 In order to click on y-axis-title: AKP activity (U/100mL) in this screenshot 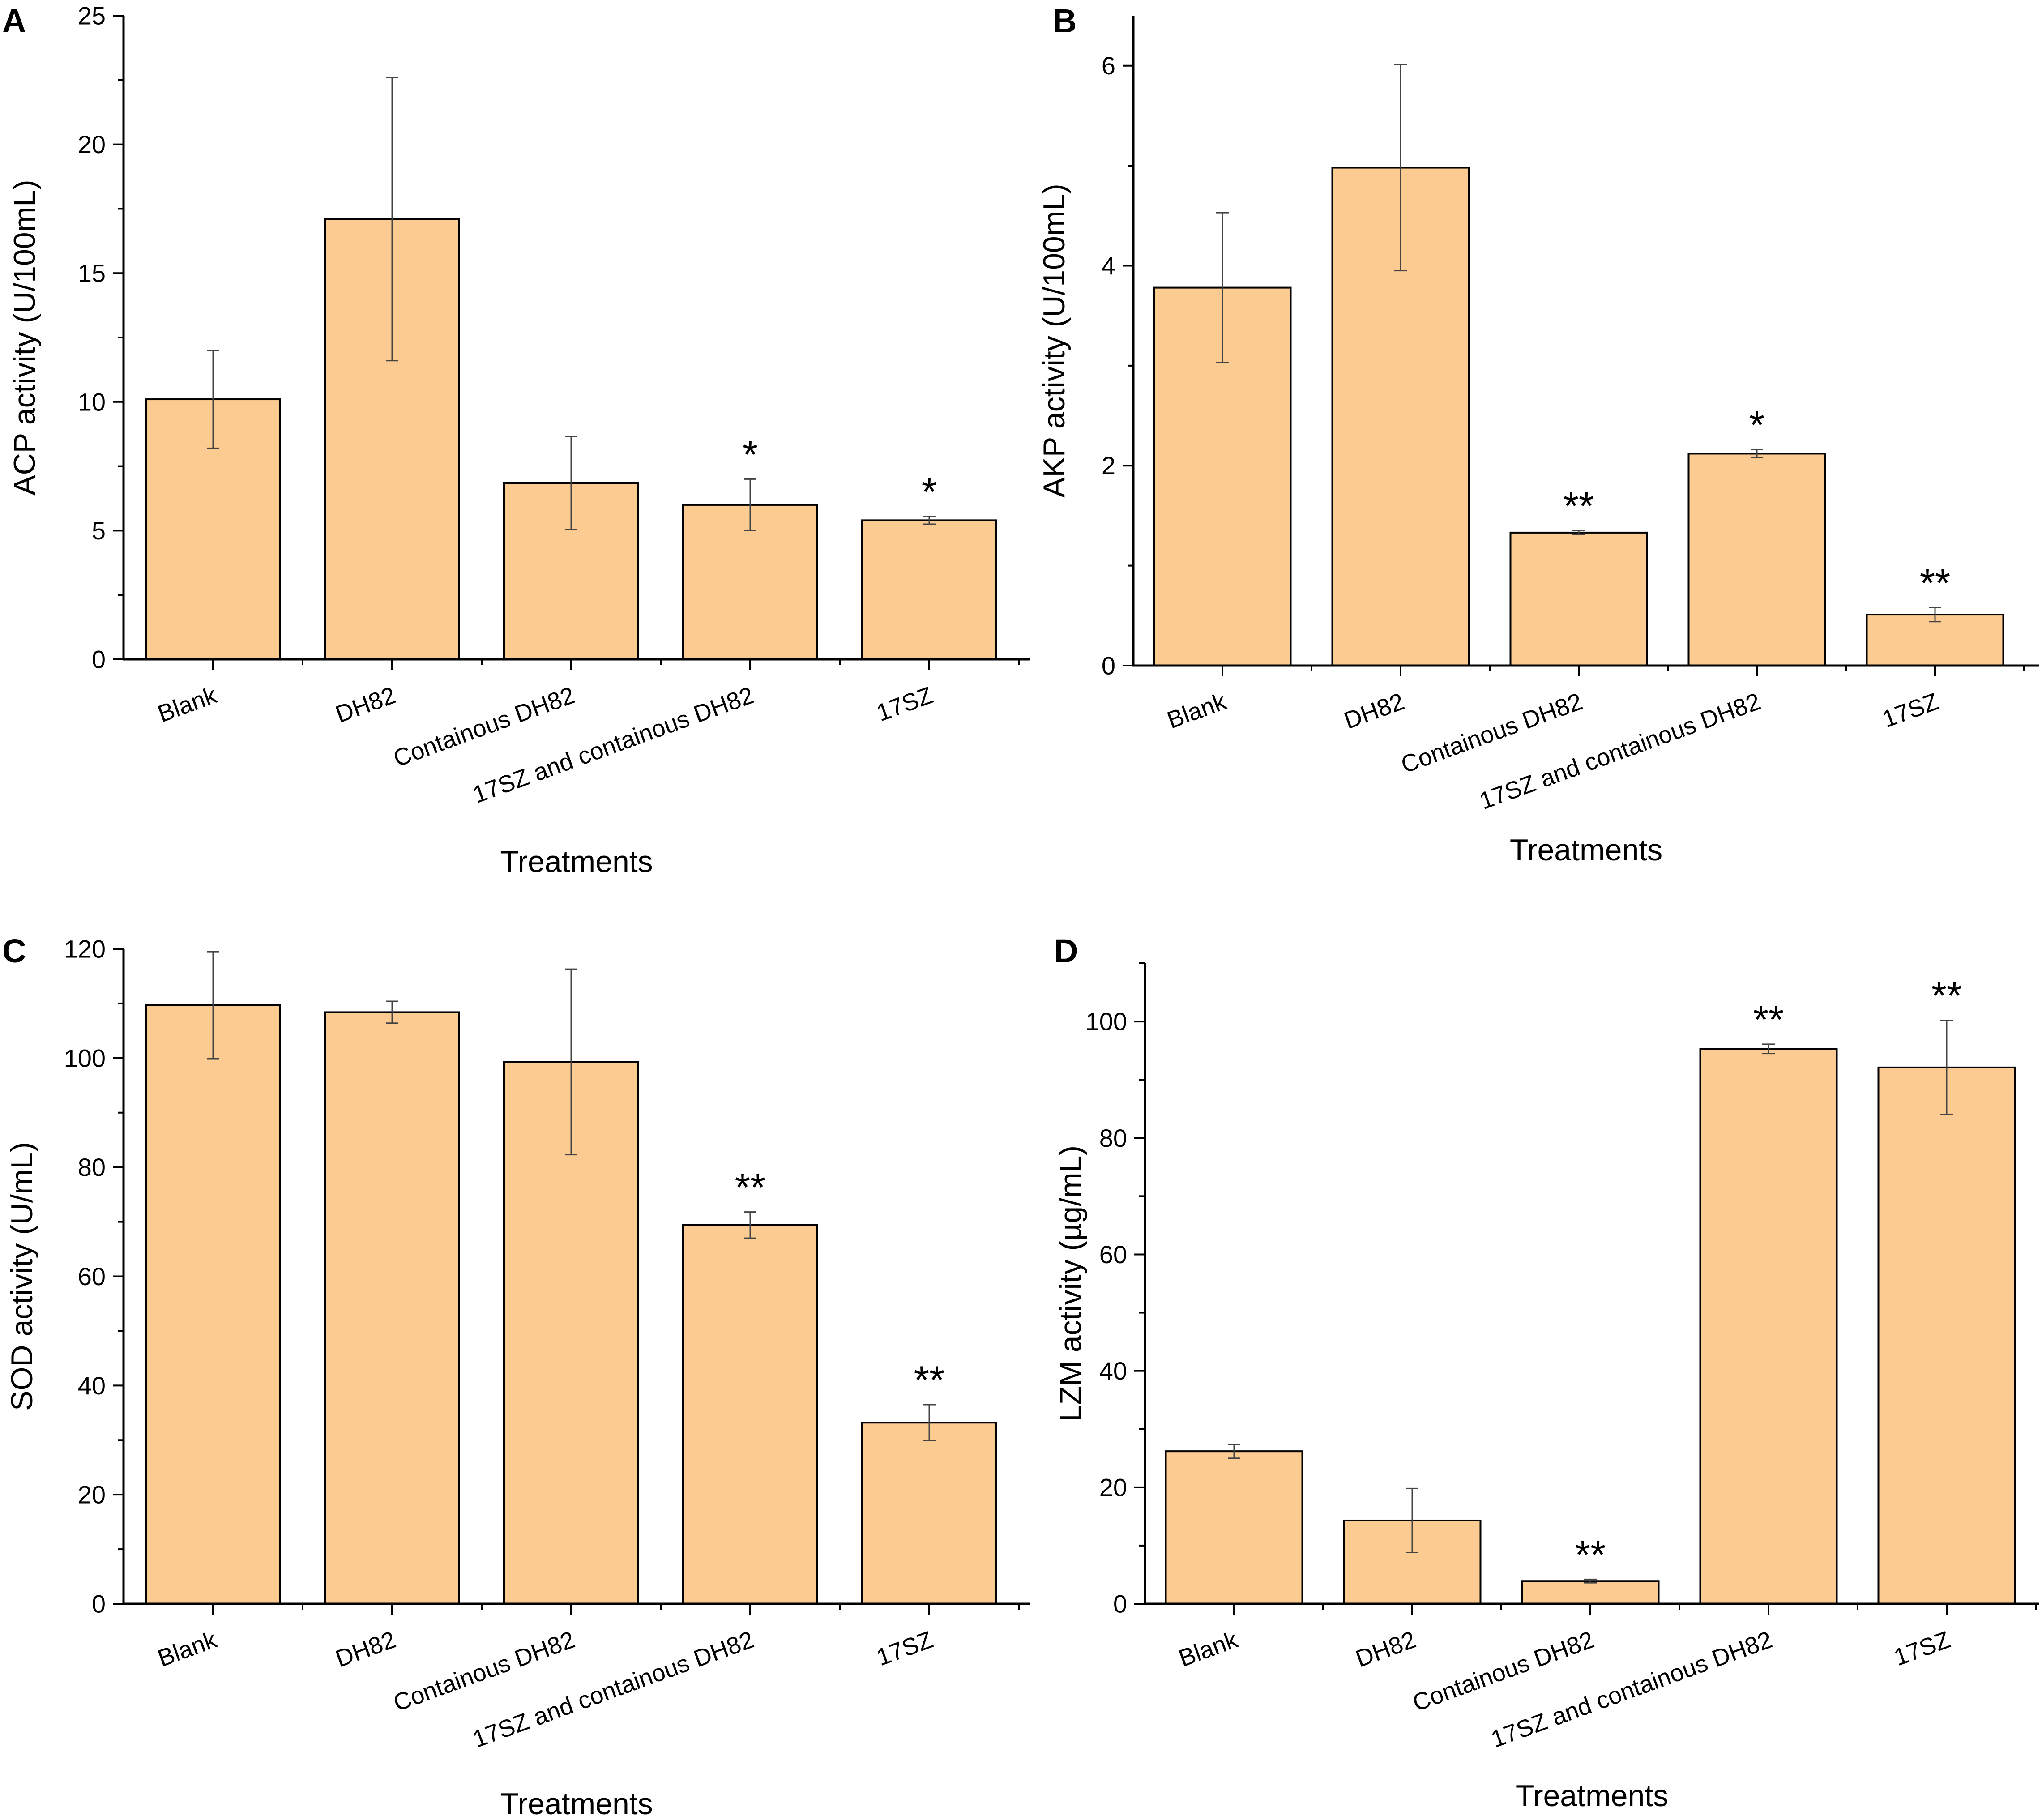, I will do `click(1054, 341)`.